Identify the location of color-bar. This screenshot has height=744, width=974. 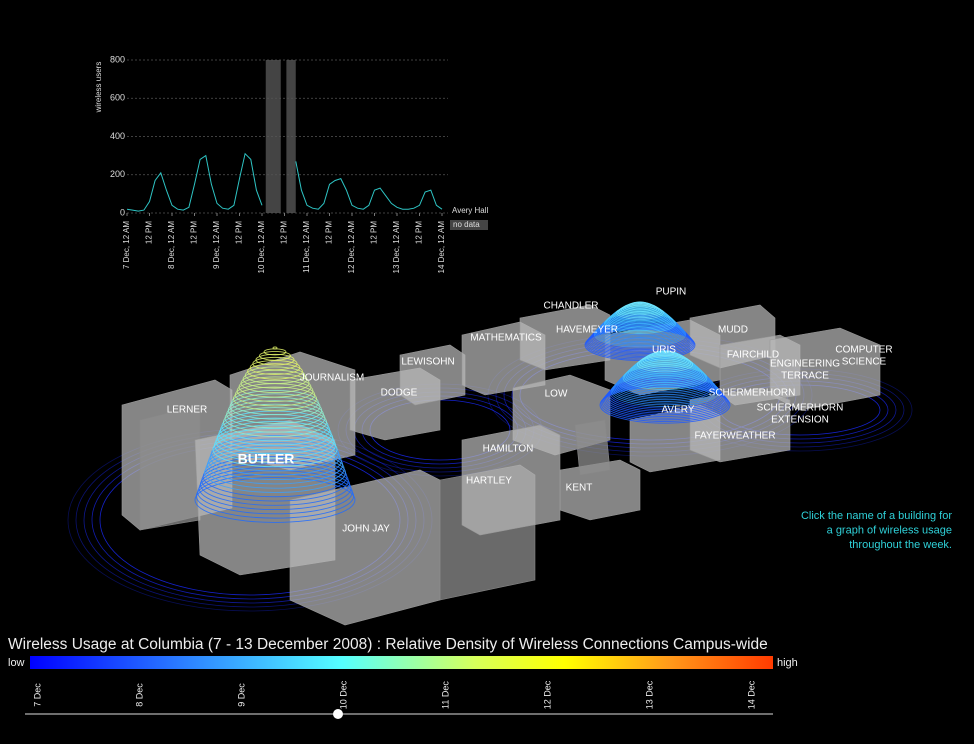
(401, 662).